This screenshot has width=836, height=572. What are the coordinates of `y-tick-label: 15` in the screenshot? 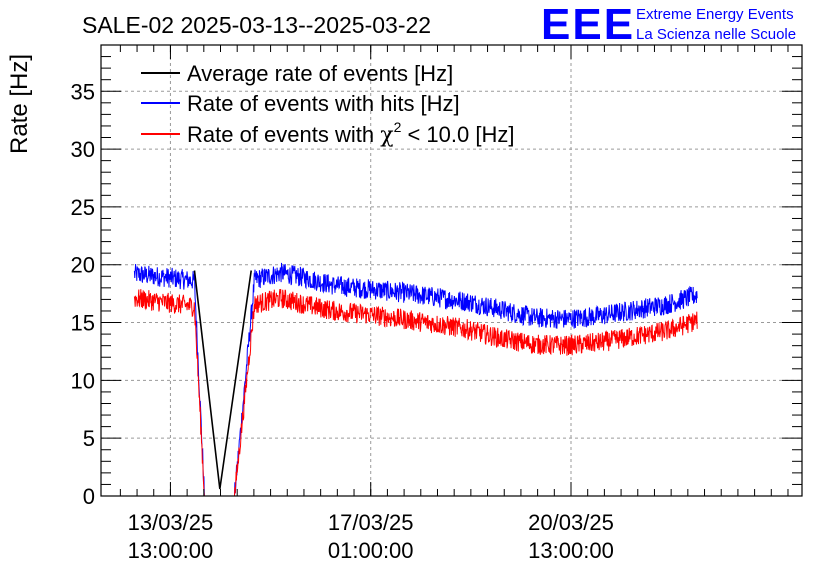 It's located at (83, 323).